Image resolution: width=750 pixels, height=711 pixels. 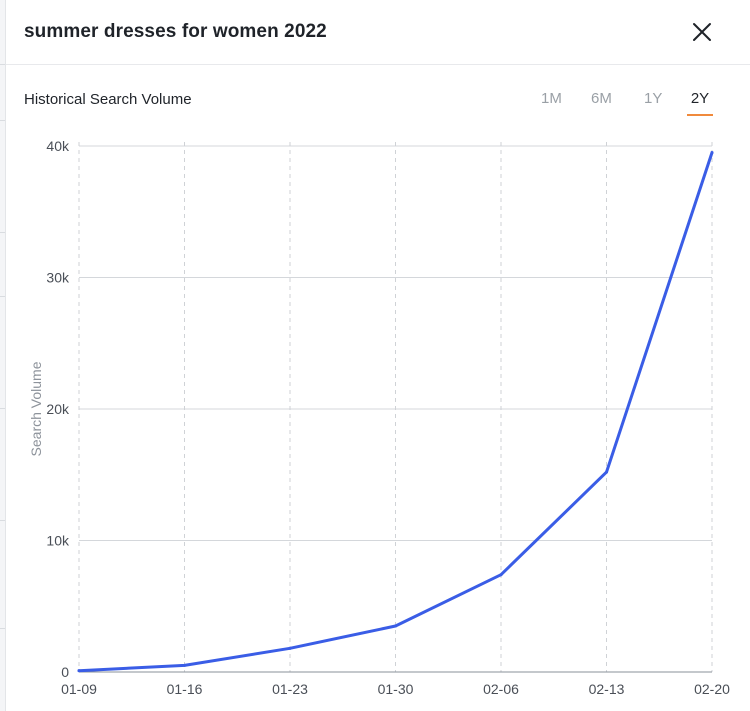 I want to click on close-icon, so click(x=702, y=32).